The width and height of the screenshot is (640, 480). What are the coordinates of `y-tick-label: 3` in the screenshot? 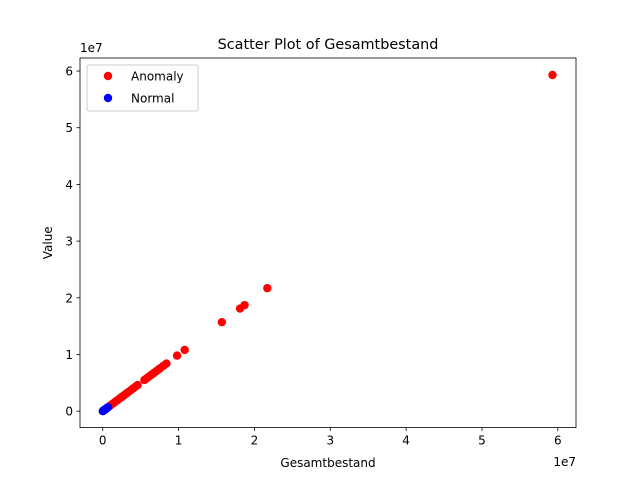 It's located at (69, 242).